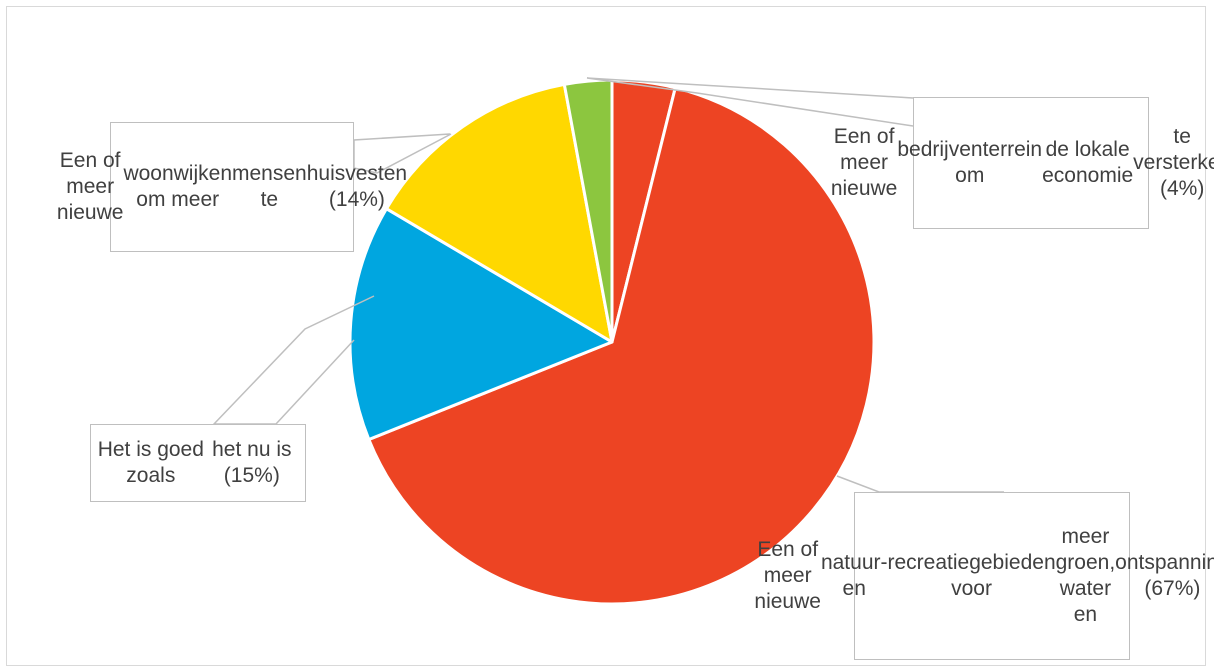 The height and width of the screenshot is (668, 1214). I want to click on callout-line: natuur- en, so click(854, 575).